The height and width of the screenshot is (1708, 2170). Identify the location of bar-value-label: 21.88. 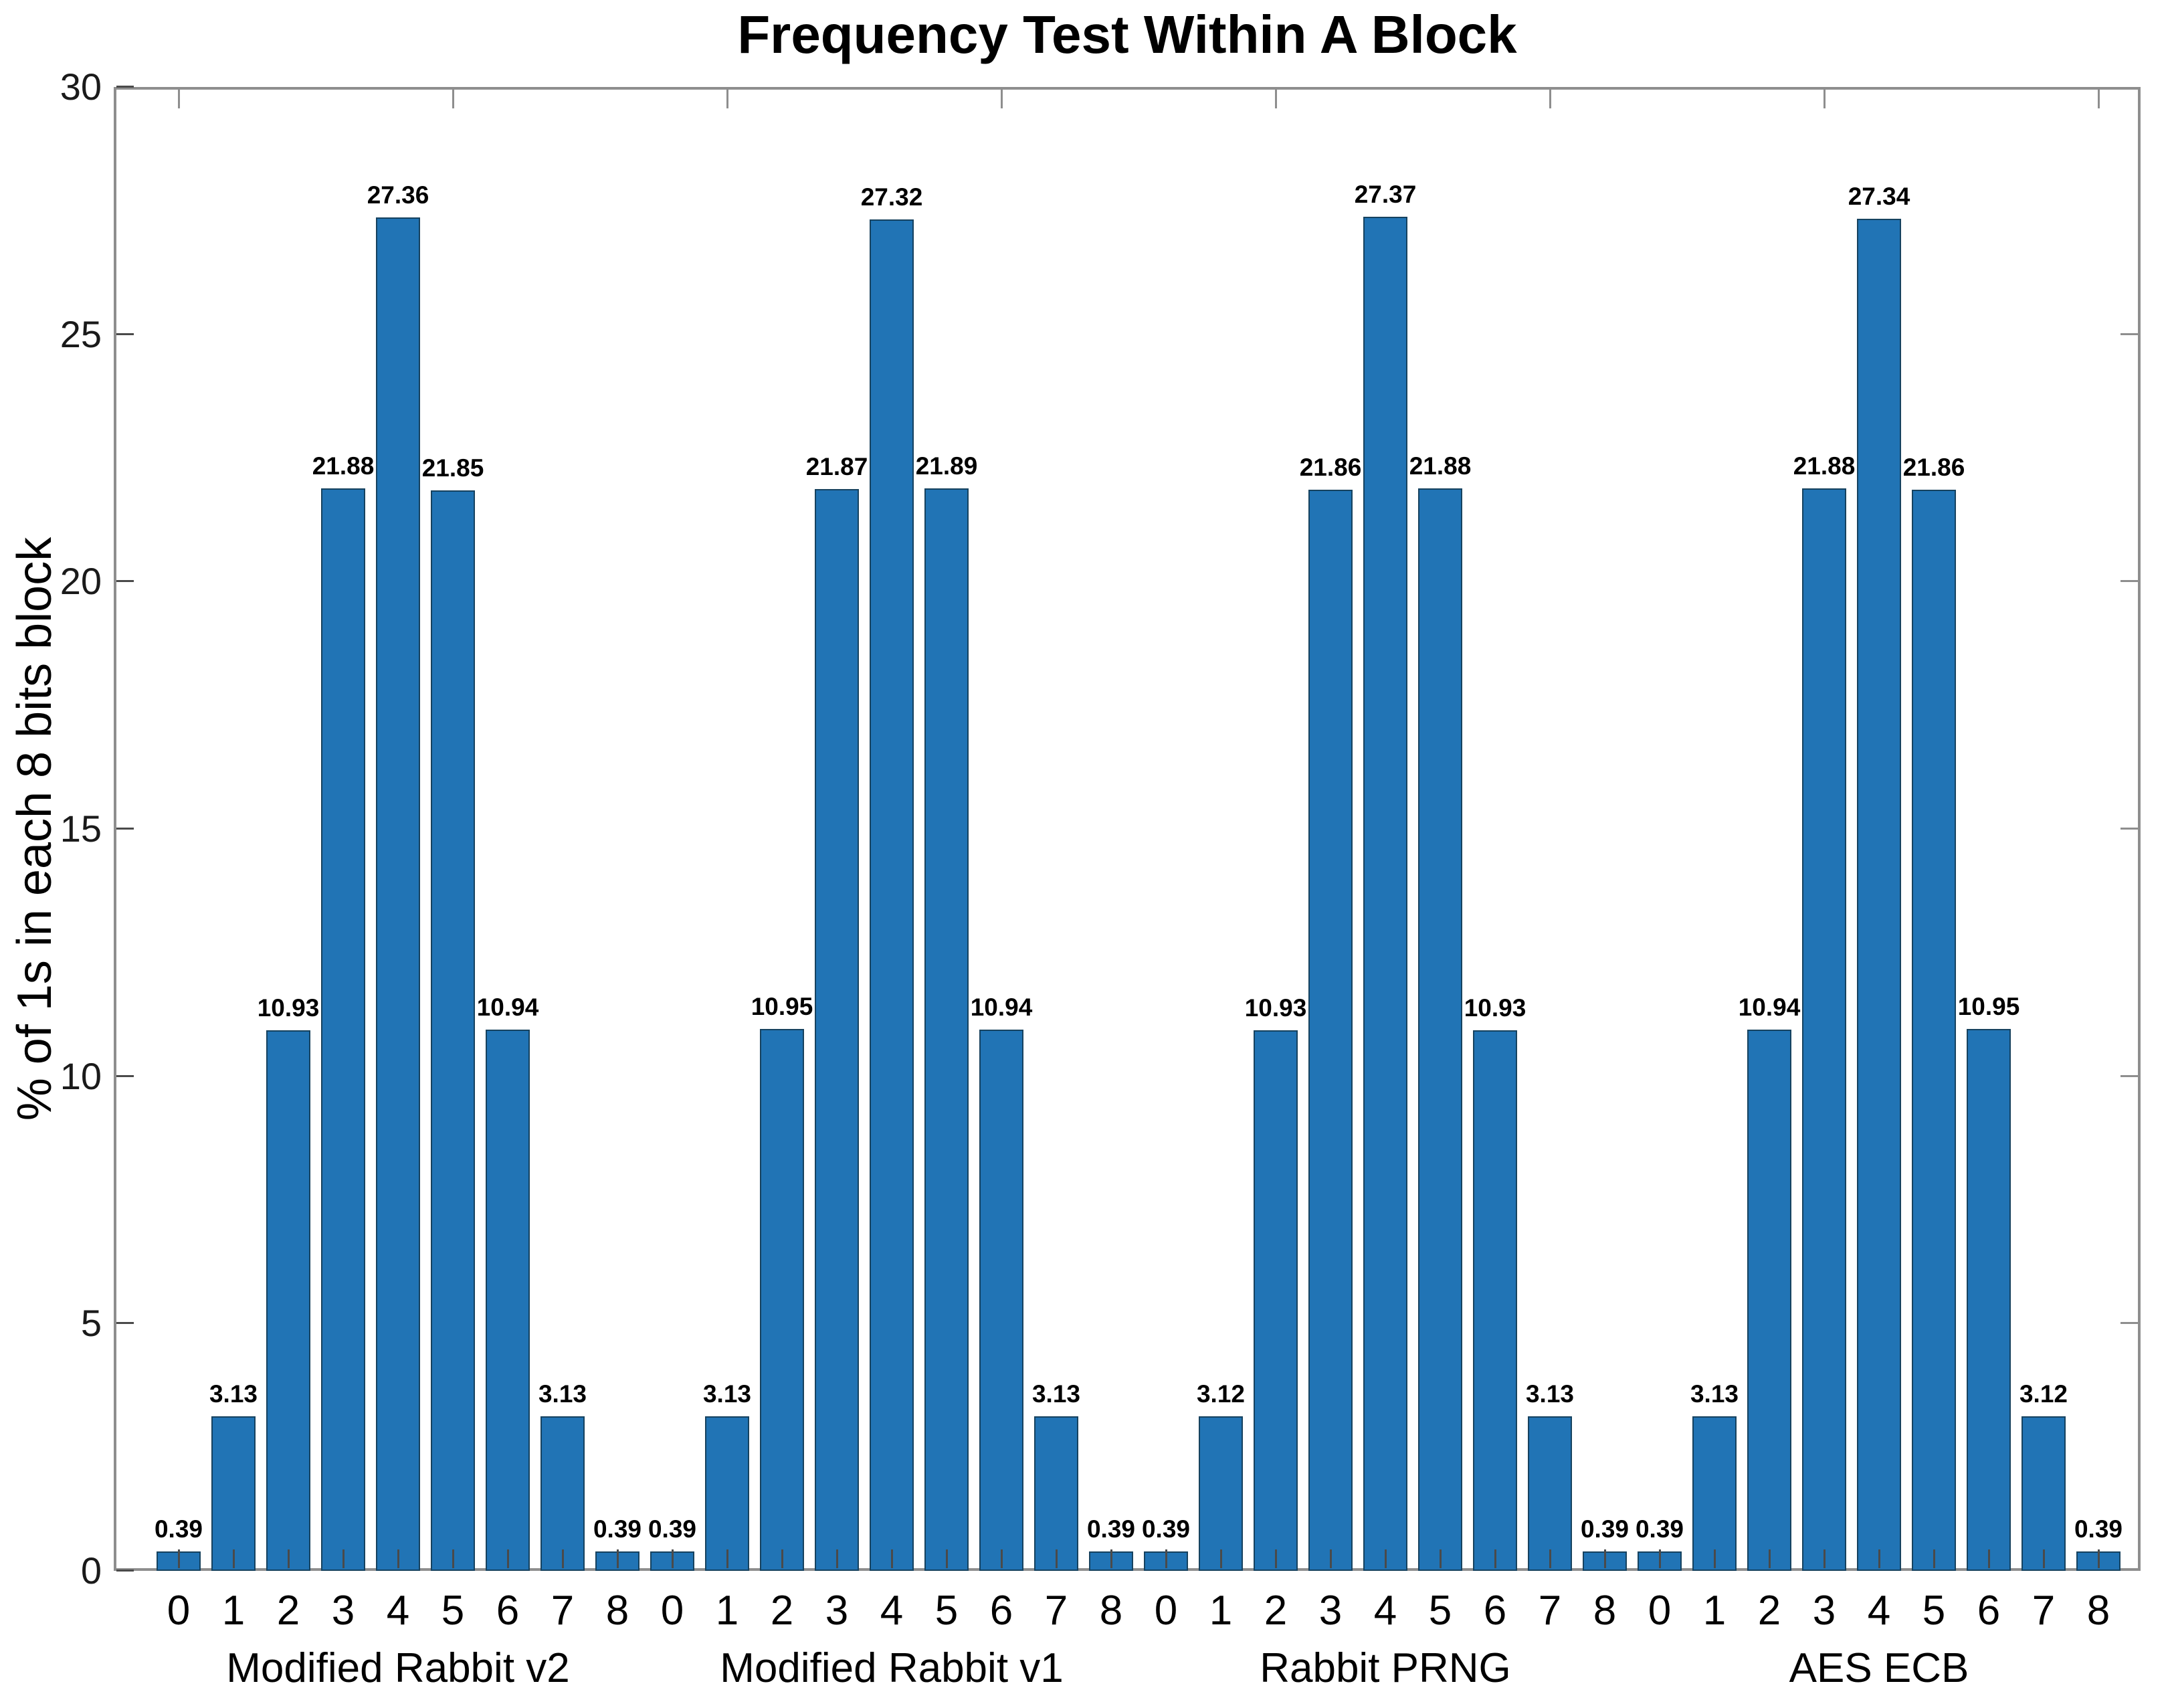
(343, 466).